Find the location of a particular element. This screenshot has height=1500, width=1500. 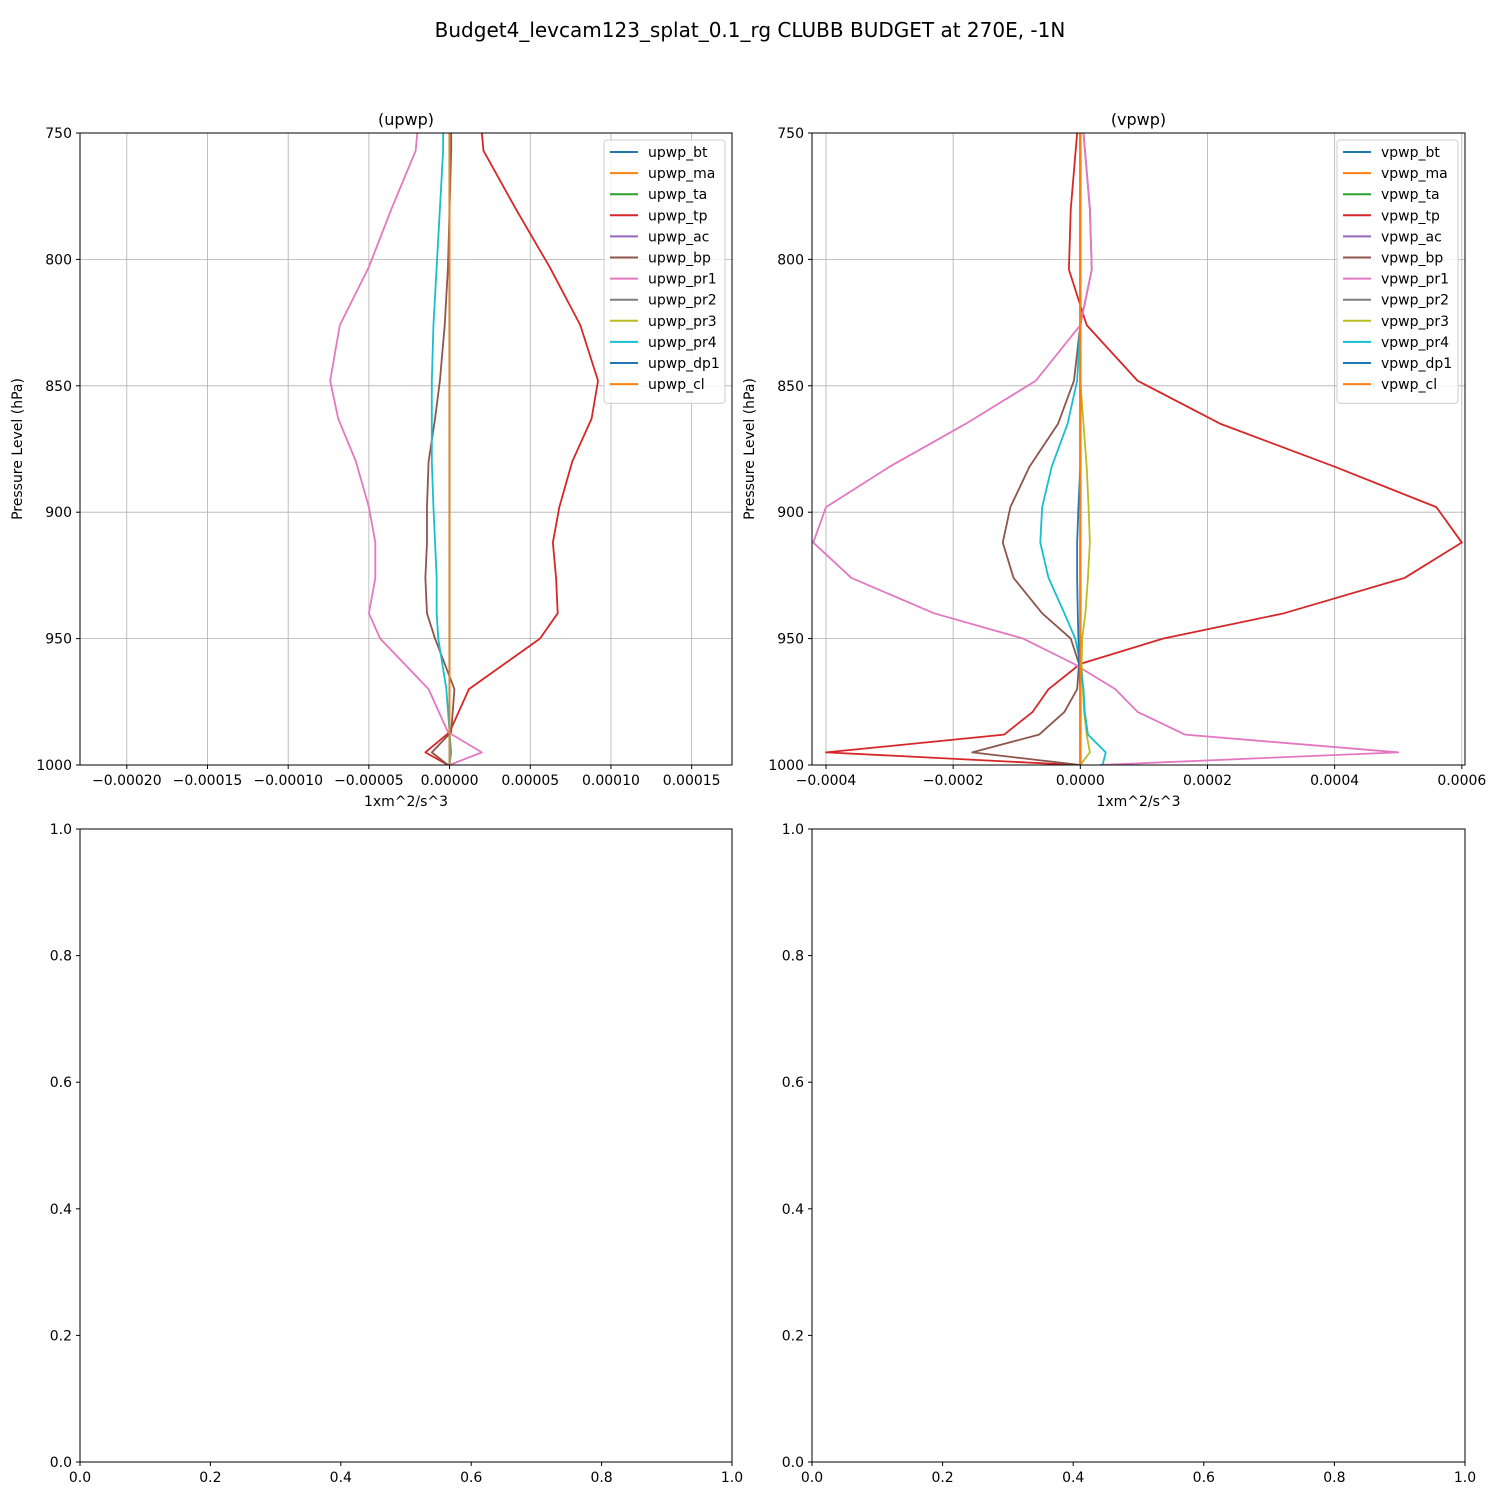

x-tick-label: −0.0004 is located at coordinates (826, 781).